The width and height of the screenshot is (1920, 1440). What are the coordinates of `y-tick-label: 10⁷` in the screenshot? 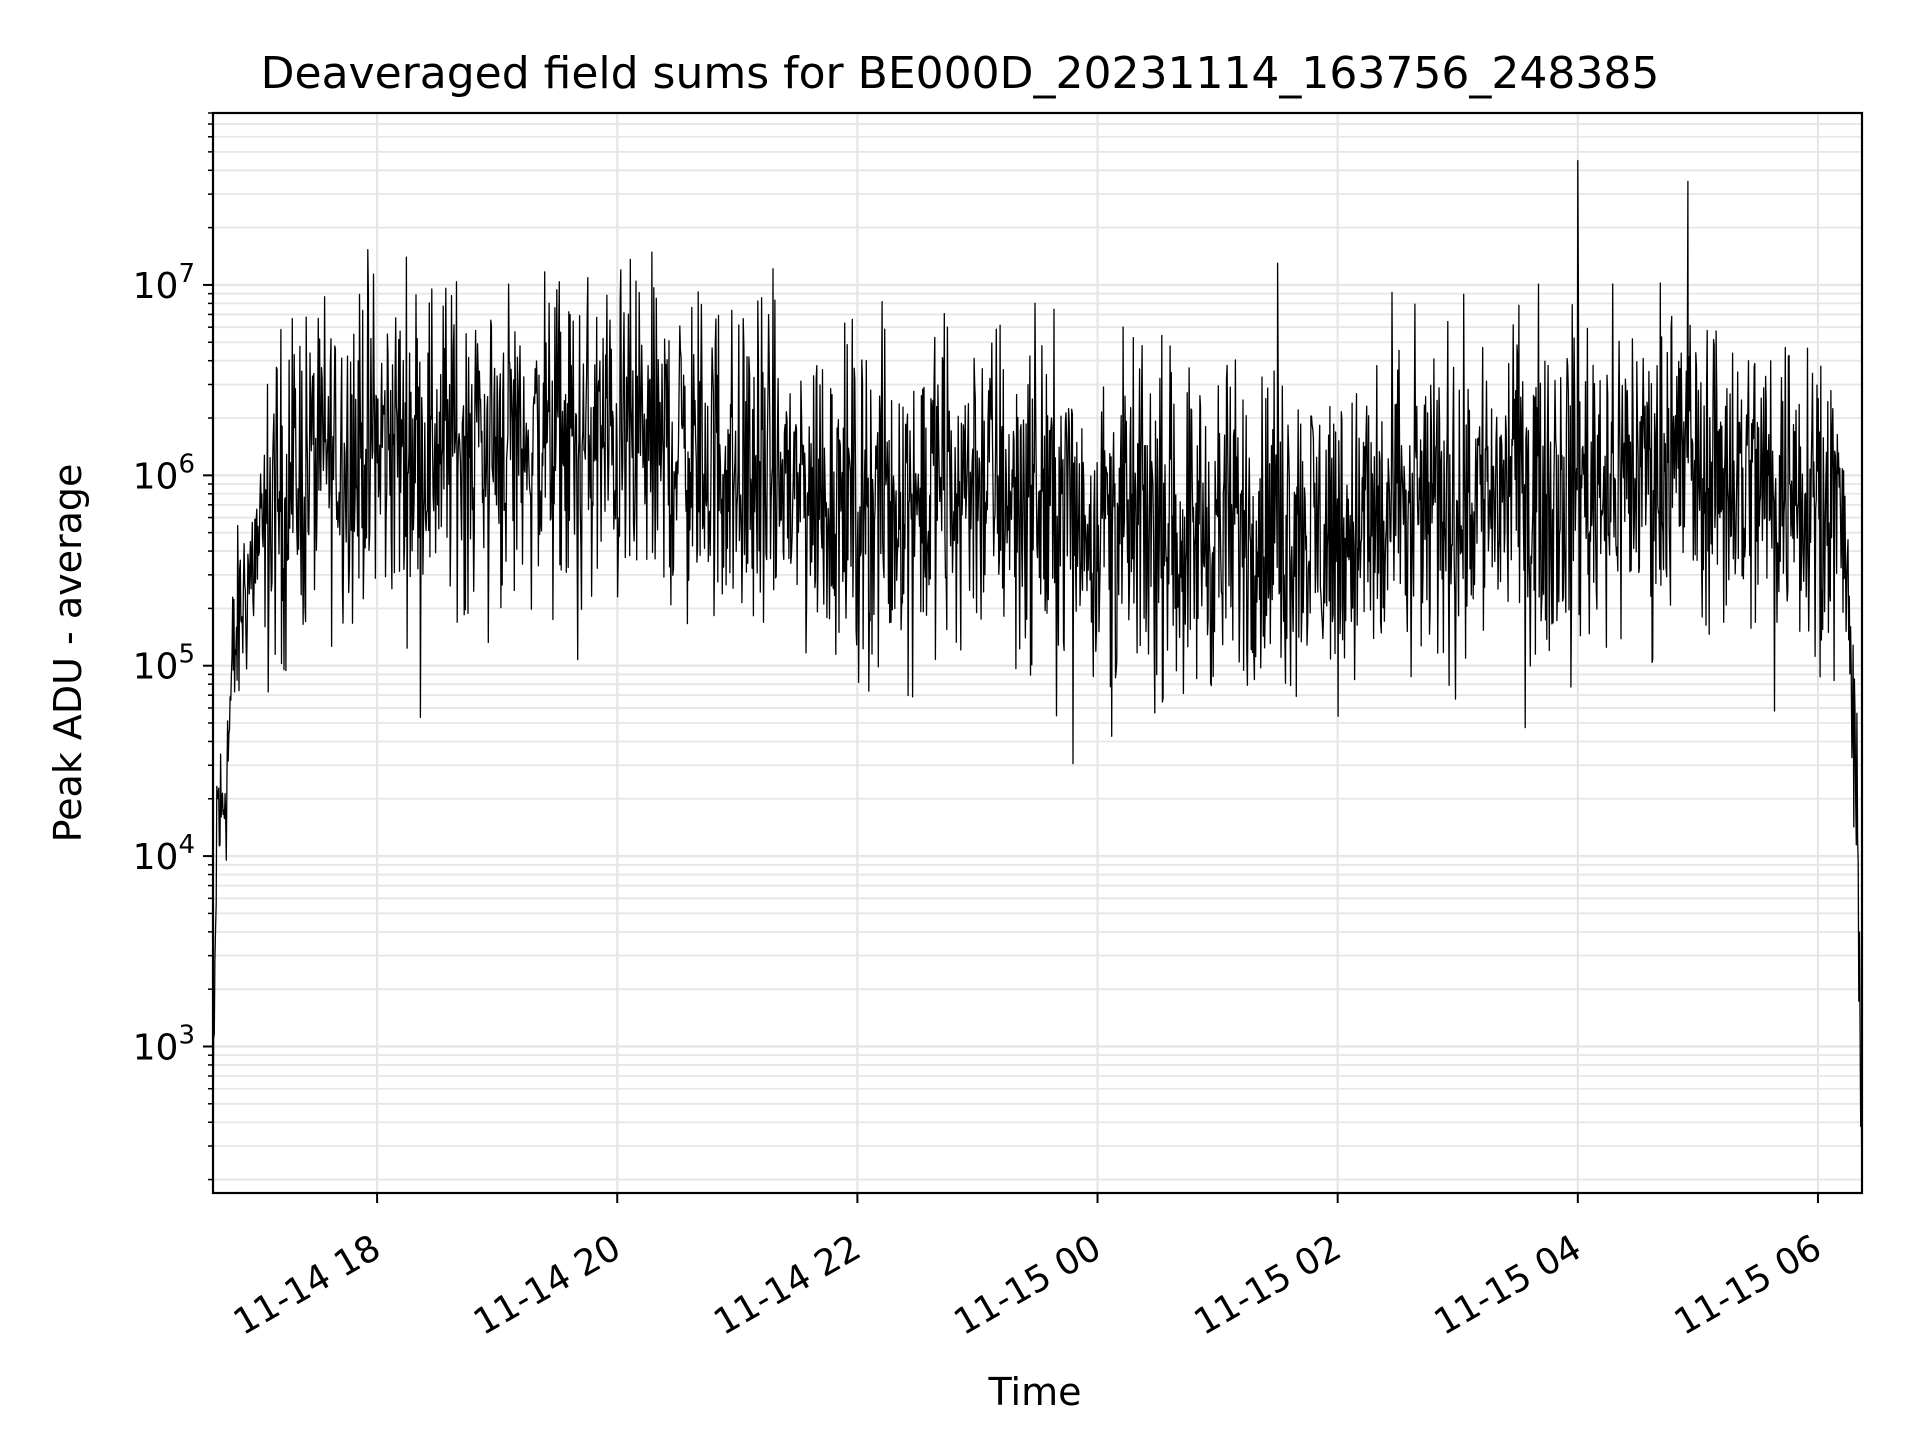 It's located at (164, 283).